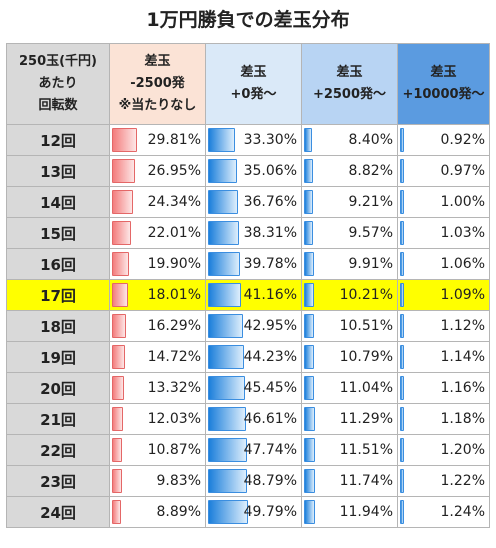  Describe the element at coordinates (349, 295) in the screenshot. I see `cell-v3: 10.21%` at that location.